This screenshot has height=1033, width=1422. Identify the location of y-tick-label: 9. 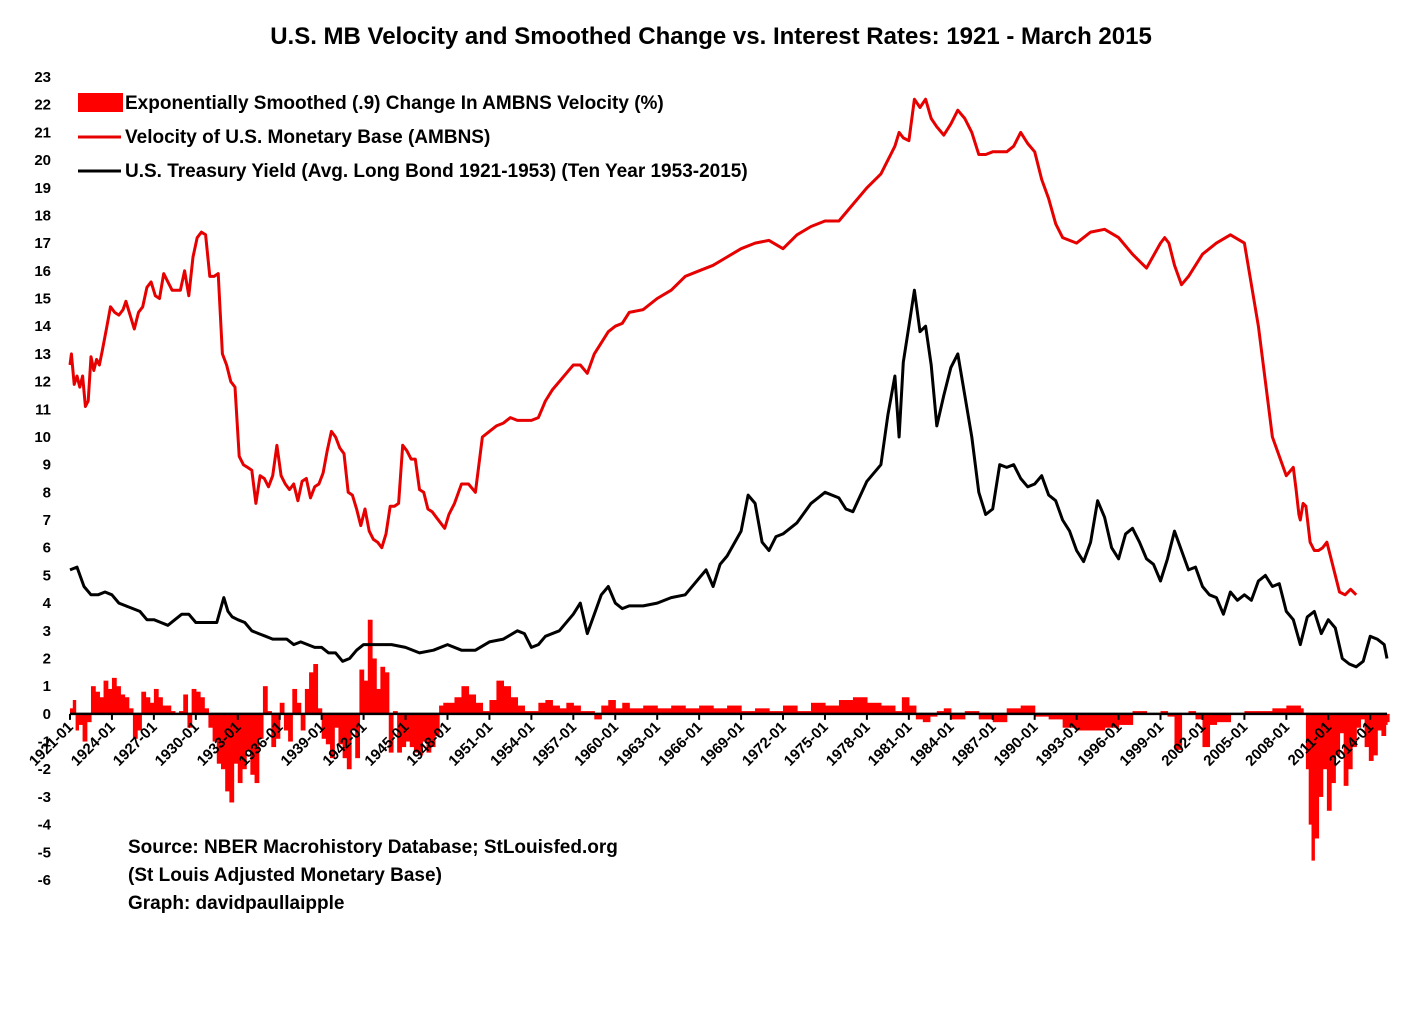
(47, 465).